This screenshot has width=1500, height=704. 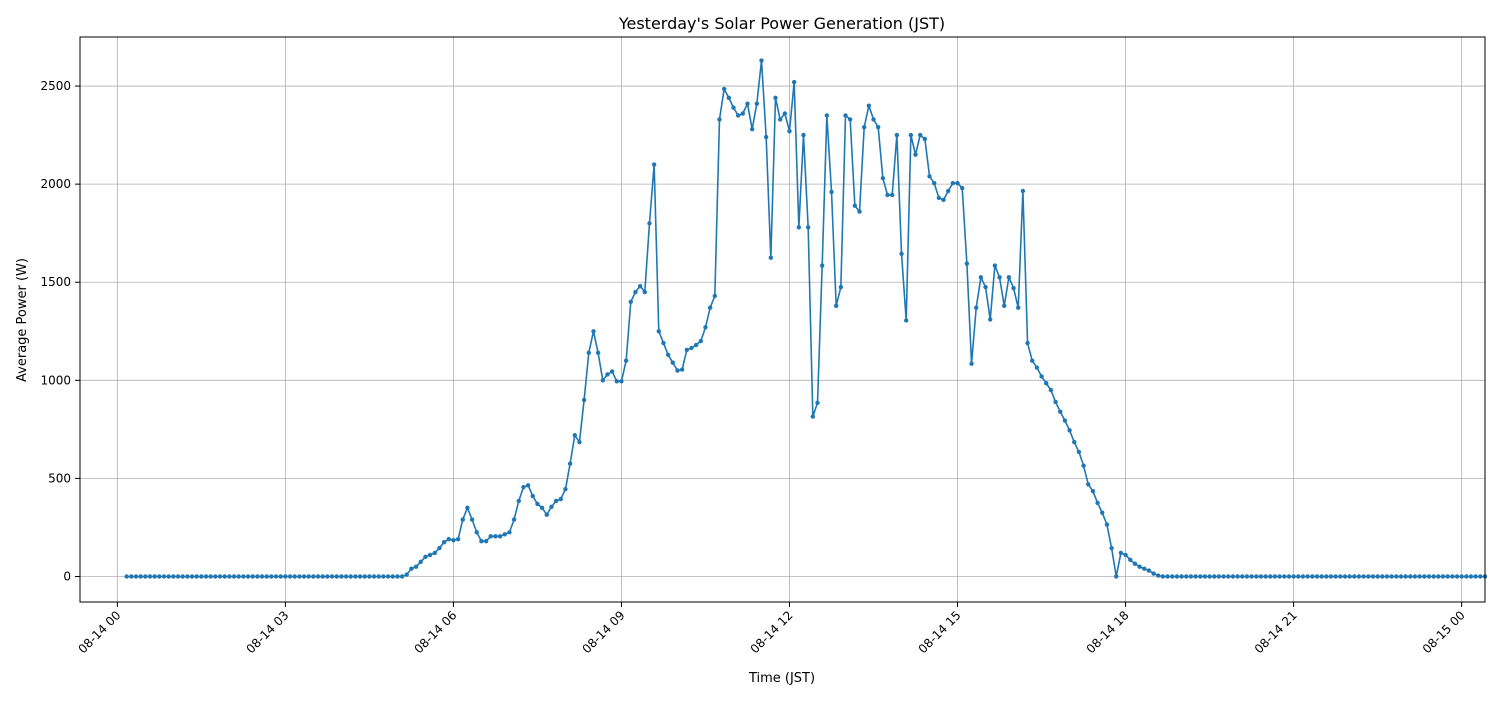 I want to click on y-tick-label: 1500, so click(x=55, y=282).